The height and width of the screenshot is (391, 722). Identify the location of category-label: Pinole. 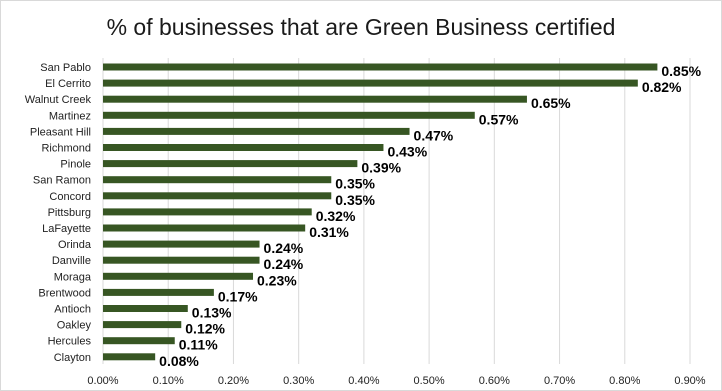
(75, 165).